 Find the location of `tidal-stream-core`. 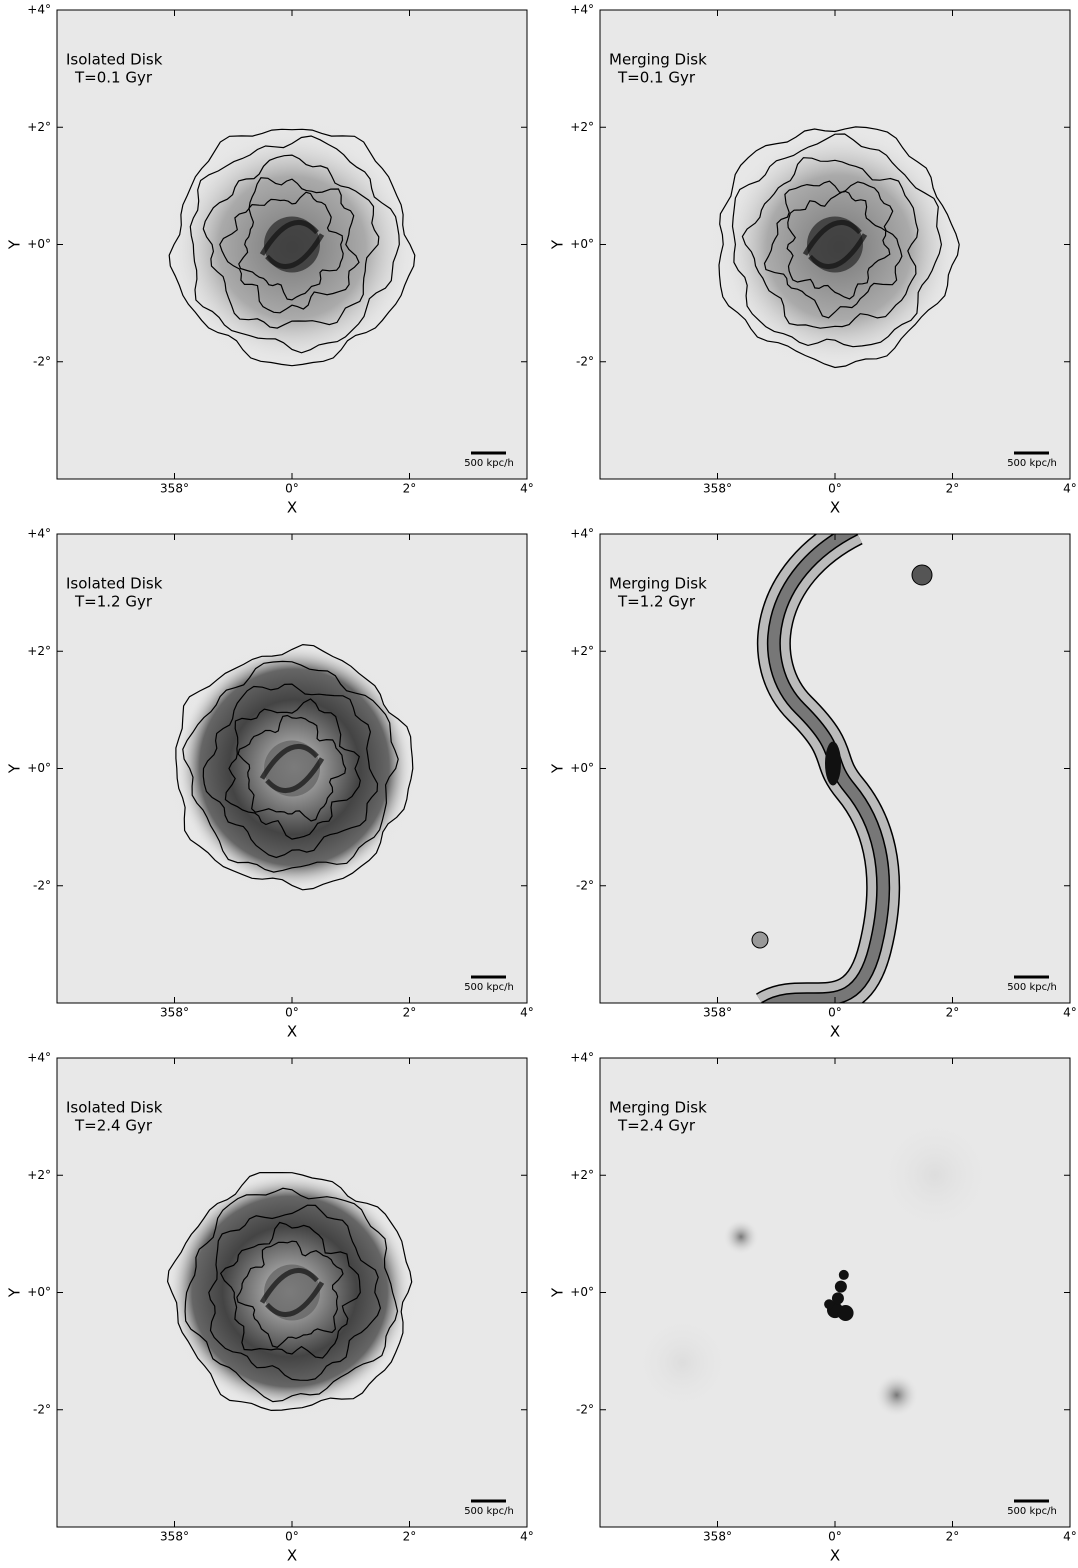

tidal-stream-core is located at coordinates (825, 768).